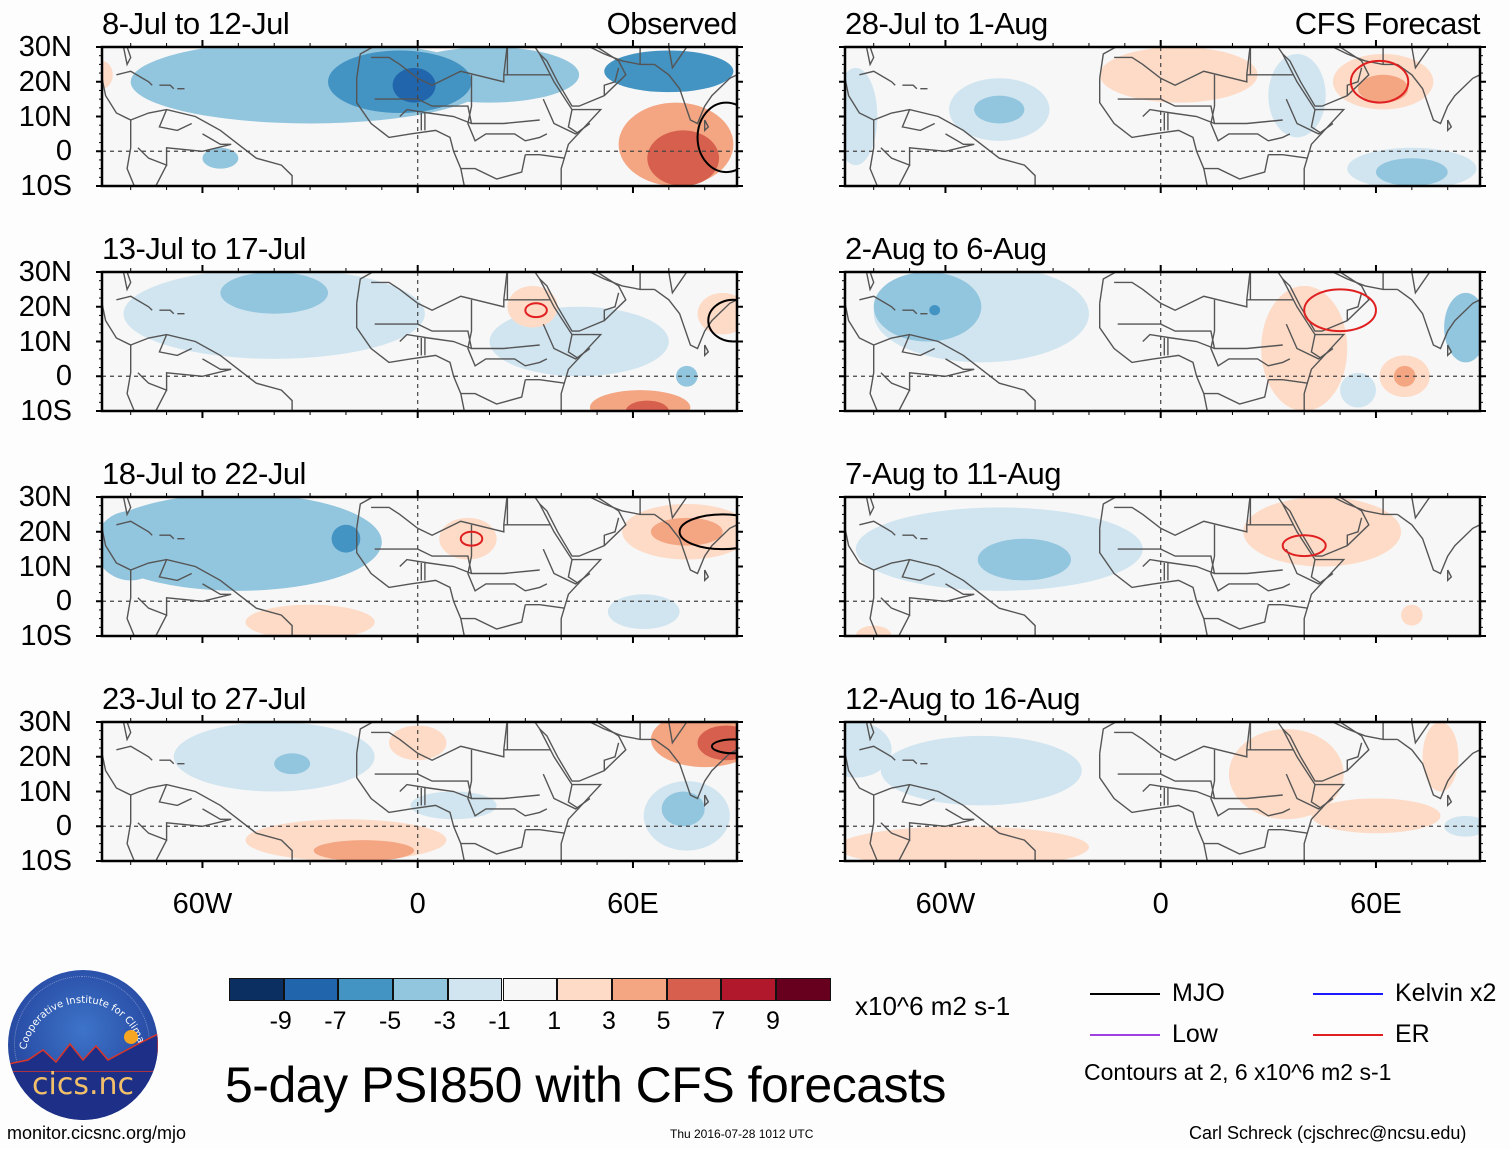 Image resolution: width=1510 pixels, height=1149 pixels. What do you see at coordinates (97, 1133) in the screenshot?
I see `source-url: monitor.cicsnc.org/mjo` at bounding box center [97, 1133].